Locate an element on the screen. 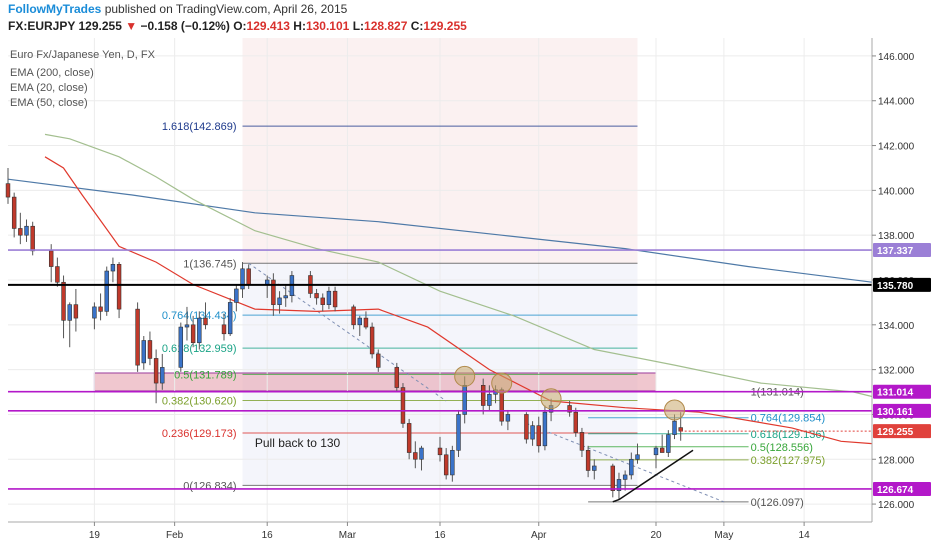  x-tick-label: 14 is located at coordinates (805, 535).